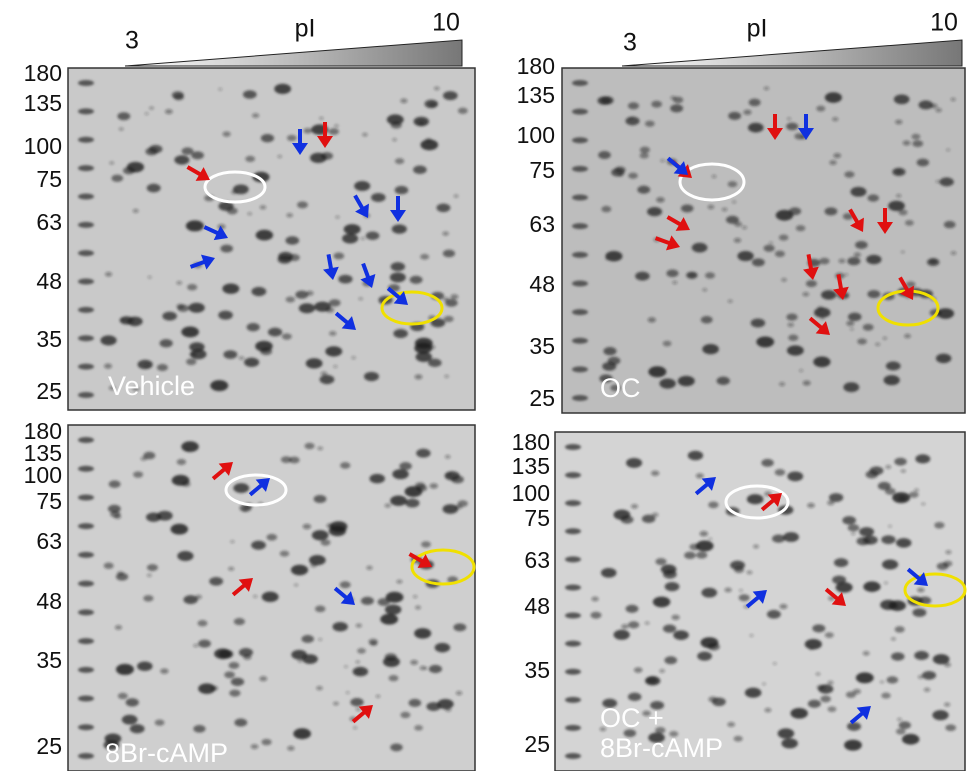 The height and width of the screenshot is (771, 969). What do you see at coordinates (944, 23) in the screenshot?
I see `pi-high: 10` at bounding box center [944, 23].